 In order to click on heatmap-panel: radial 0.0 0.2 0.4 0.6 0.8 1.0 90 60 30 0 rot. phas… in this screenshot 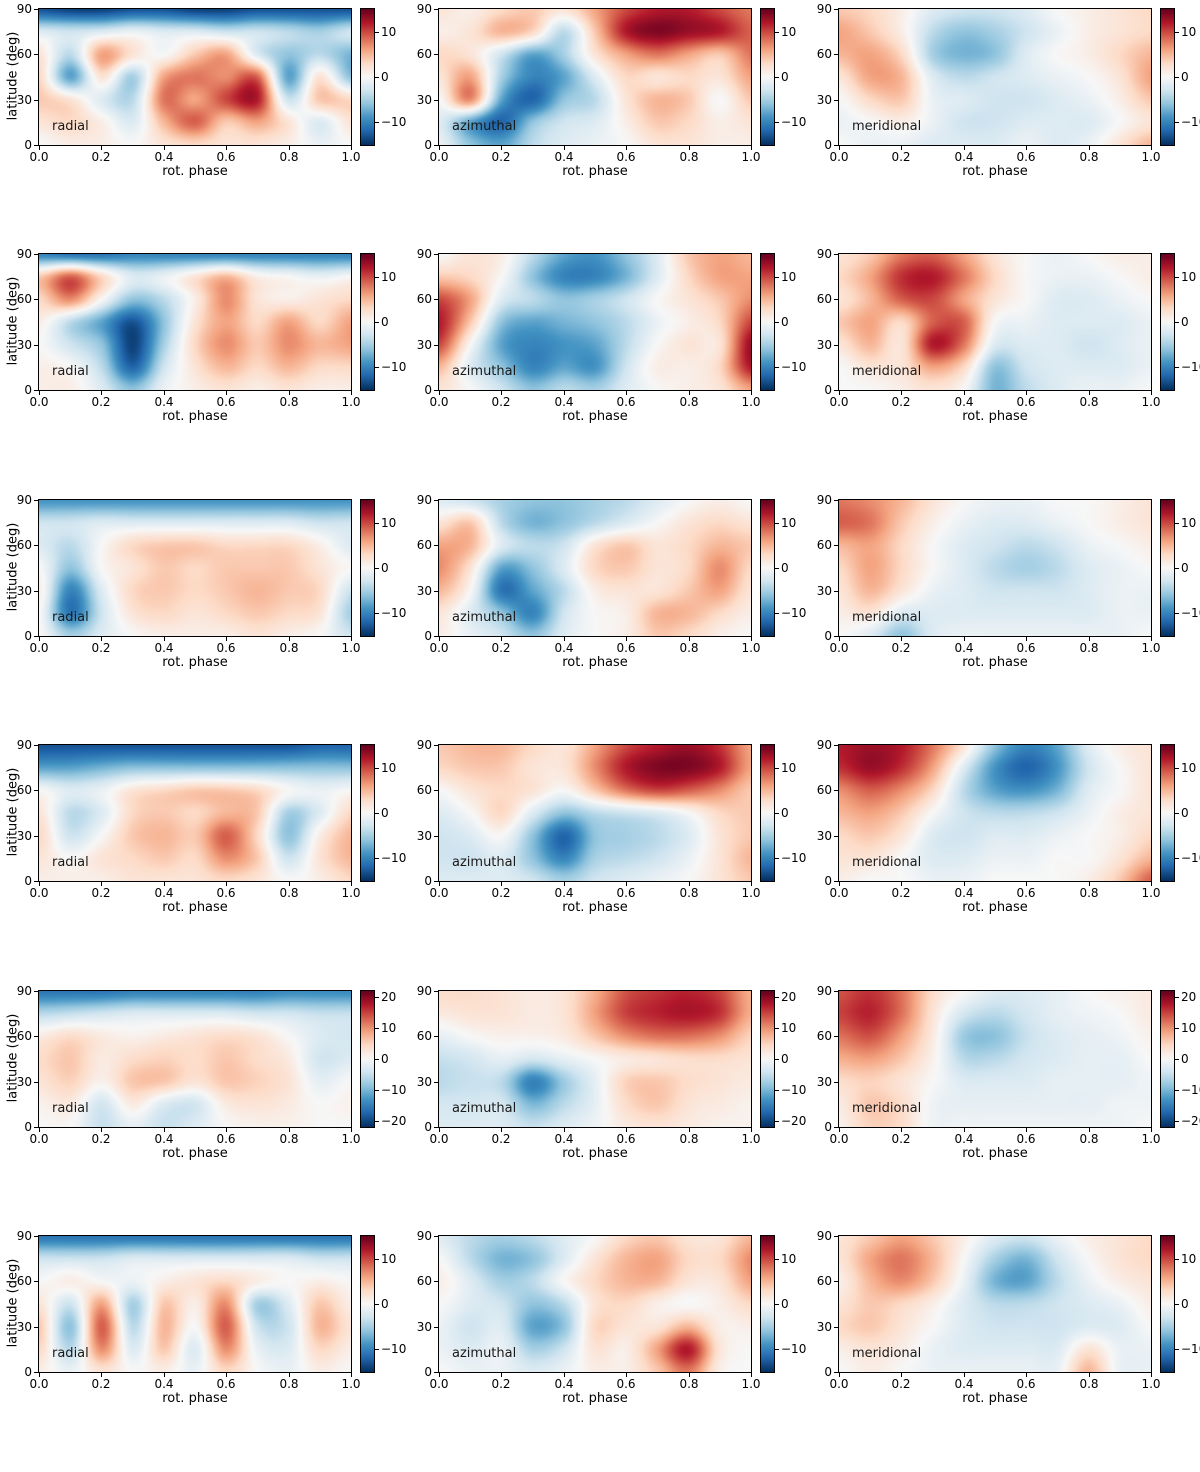, I will do `click(203, 367)`.